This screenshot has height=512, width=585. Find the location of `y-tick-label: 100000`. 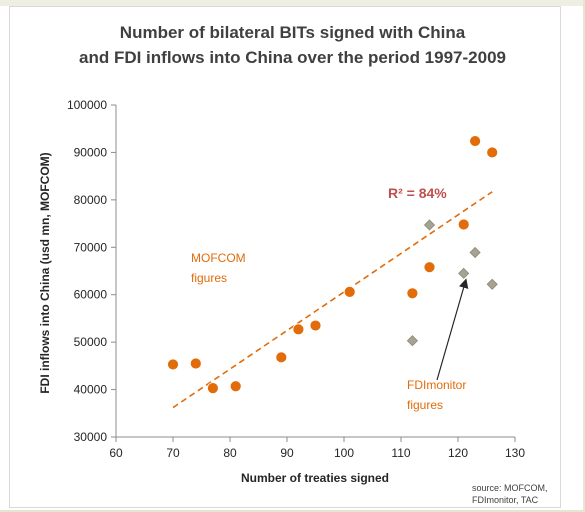

y-tick-label: 100000 is located at coordinates (87, 105).